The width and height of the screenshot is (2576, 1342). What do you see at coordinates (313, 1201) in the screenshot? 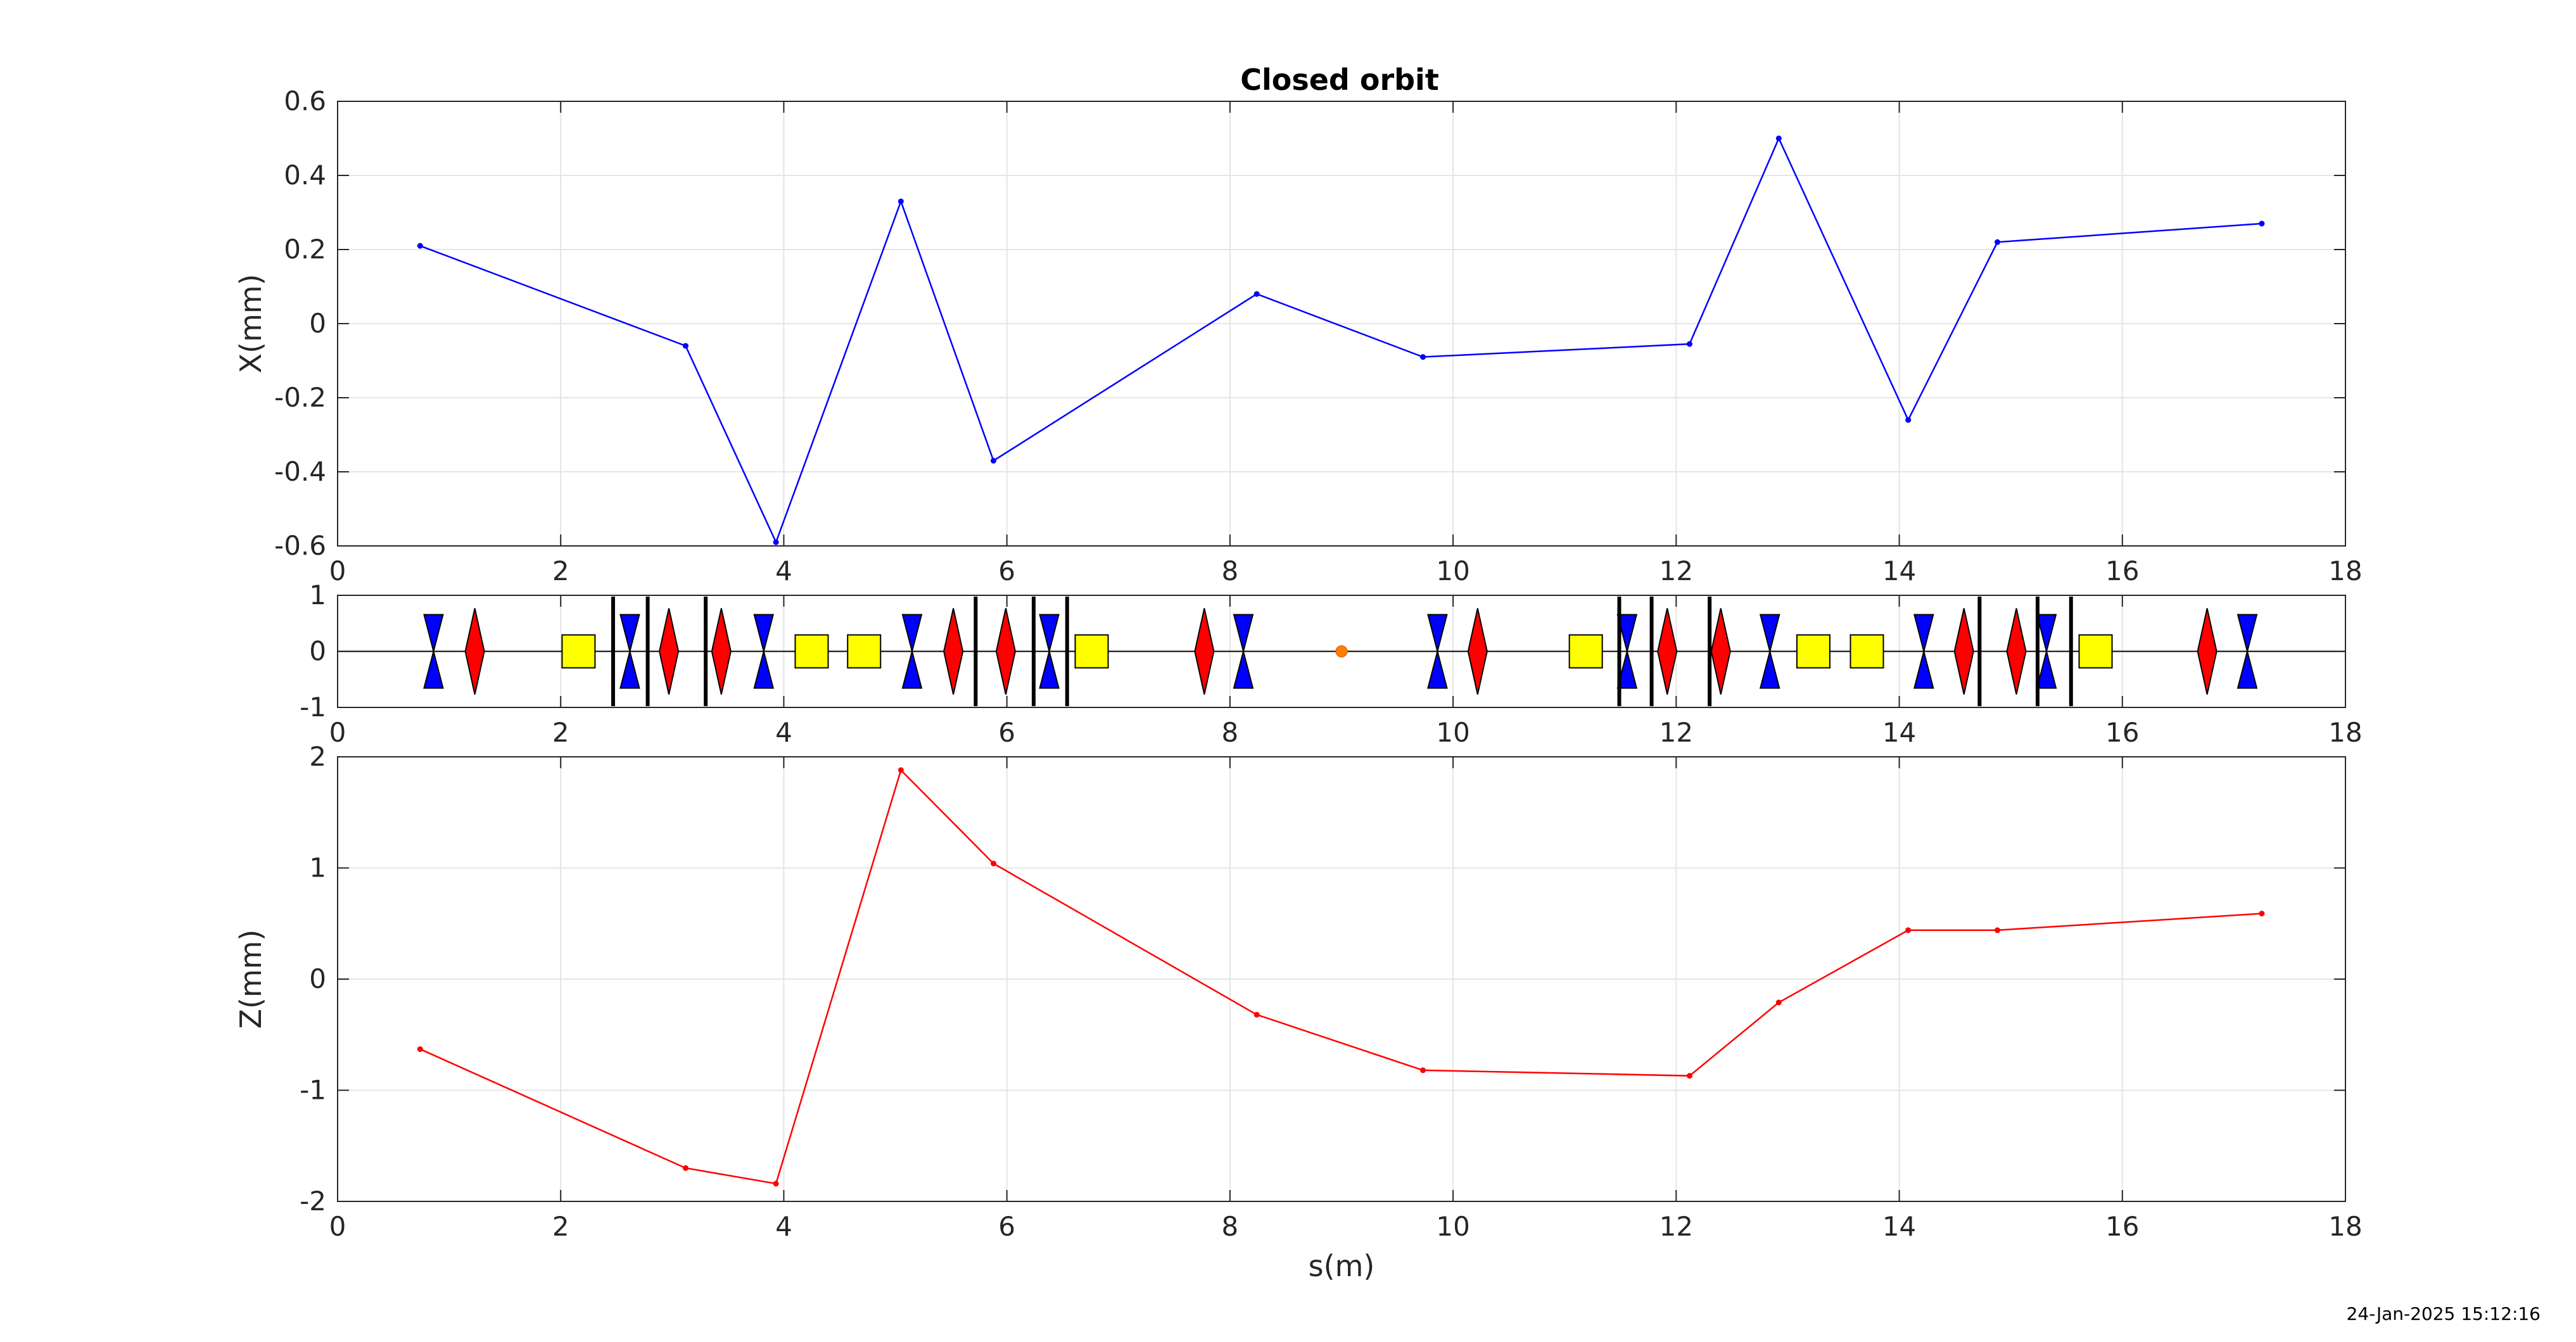
I see `y-tick-label: -2` at bounding box center [313, 1201].